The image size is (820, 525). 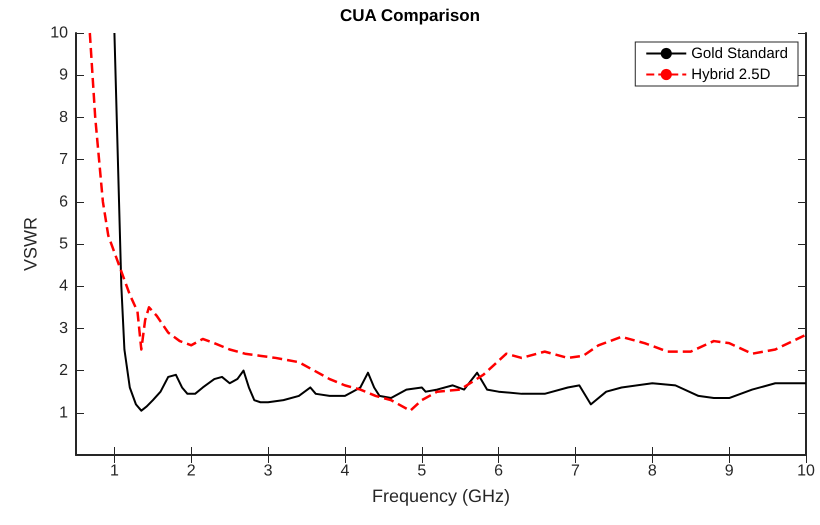 I want to click on y-tick-label: 9, so click(x=63, y=75).